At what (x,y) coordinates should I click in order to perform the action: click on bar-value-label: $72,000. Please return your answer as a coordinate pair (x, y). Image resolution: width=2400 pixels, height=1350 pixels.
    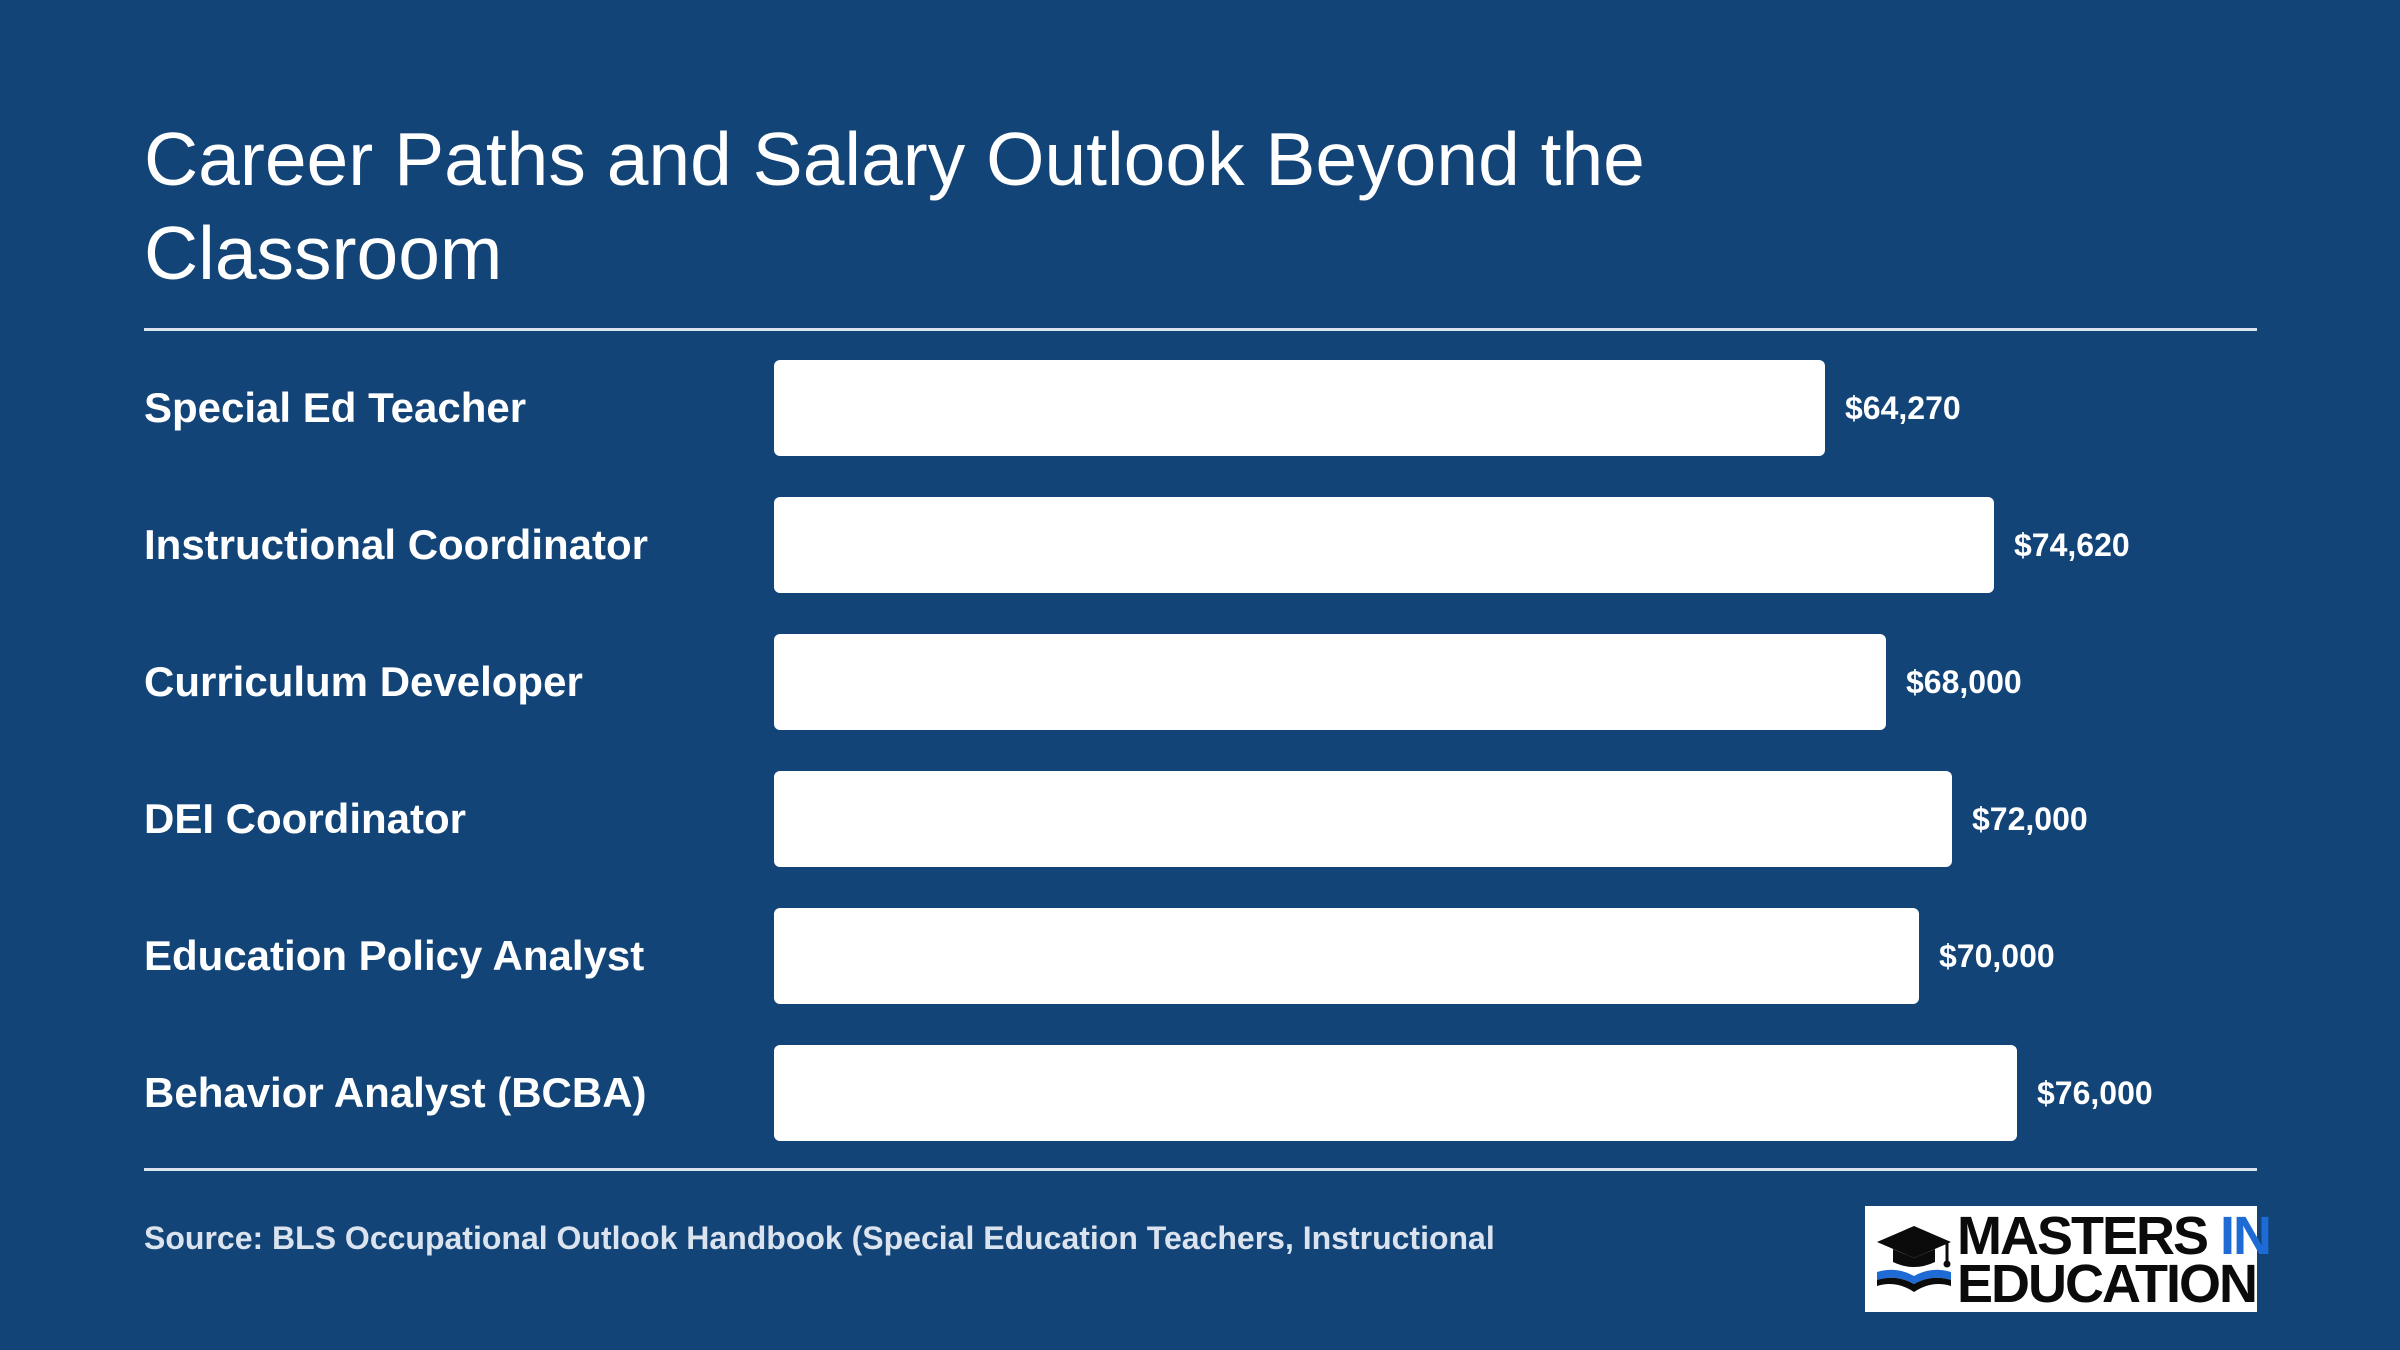
    Looking at the image, I should click on (2030, 819).